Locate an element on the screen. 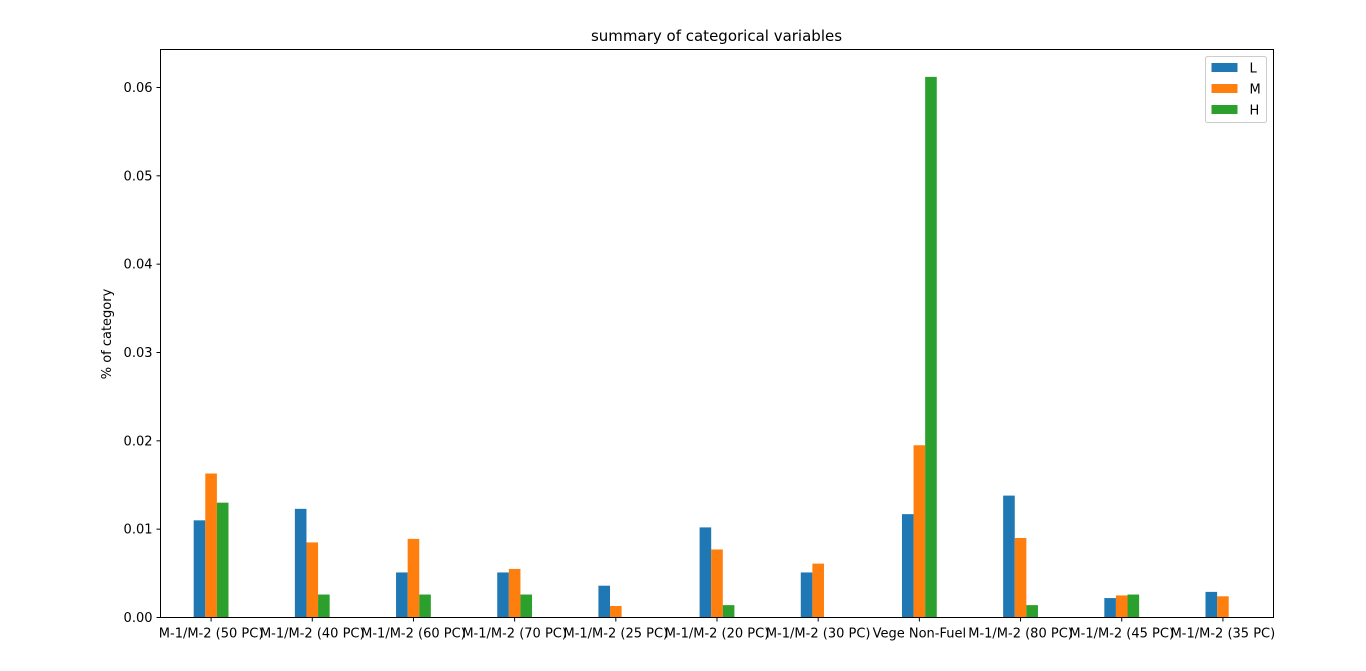 The height and width of the screenshot is (671, 1366). legend: LMH is located at coordinates (1236, 89).